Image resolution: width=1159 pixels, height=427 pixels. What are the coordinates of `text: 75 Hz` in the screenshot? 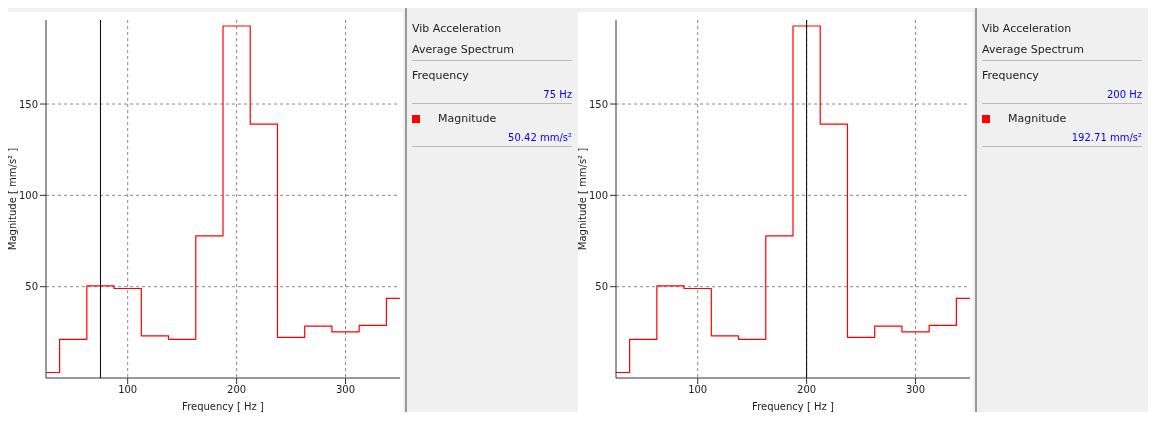 It's located at (492, 95).